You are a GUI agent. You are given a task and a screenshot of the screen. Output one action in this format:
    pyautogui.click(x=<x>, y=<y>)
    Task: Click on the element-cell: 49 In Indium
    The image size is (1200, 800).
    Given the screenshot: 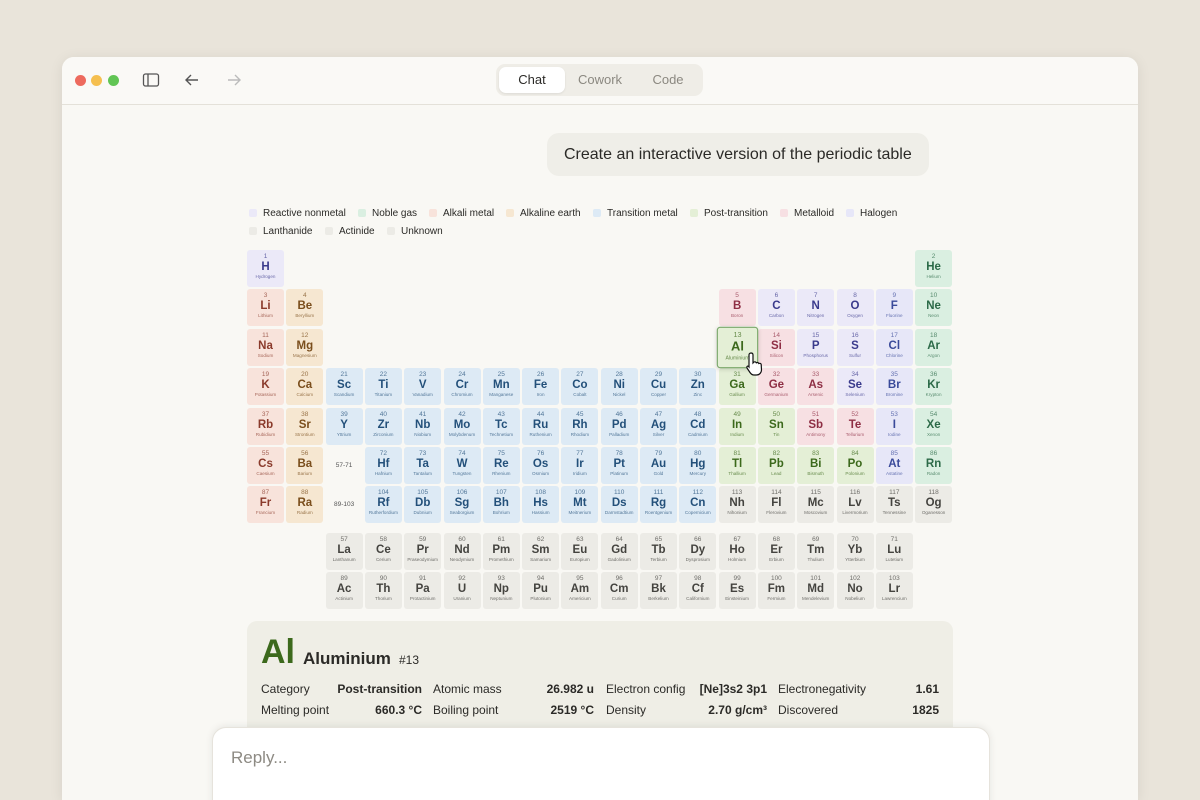 What is the action you would take?
    pyautogui.click(x=737, y=426)
    